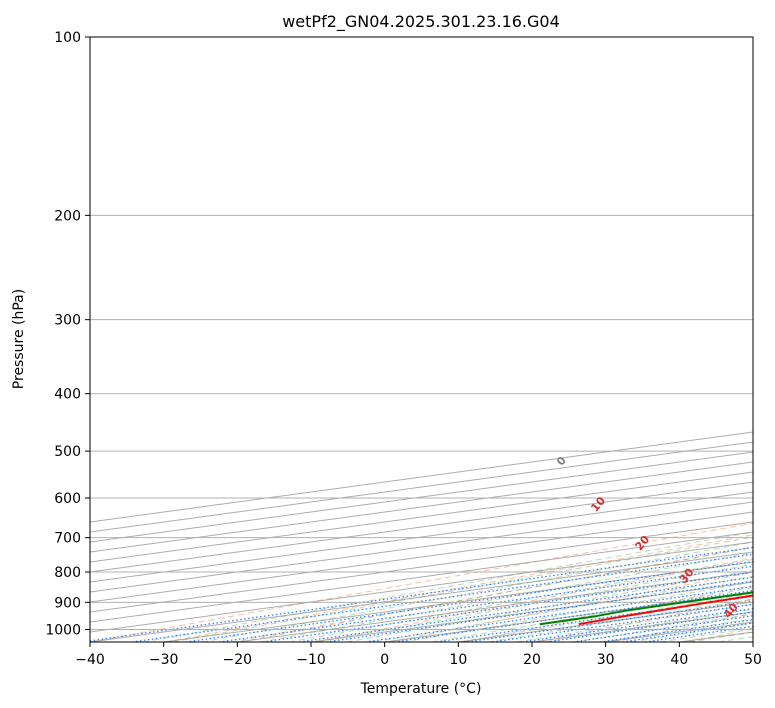 The image size is (775, 708). Describe the element at coordinates (67, 573) in the screenshot. I see `y-tick-label: 800` at that location.